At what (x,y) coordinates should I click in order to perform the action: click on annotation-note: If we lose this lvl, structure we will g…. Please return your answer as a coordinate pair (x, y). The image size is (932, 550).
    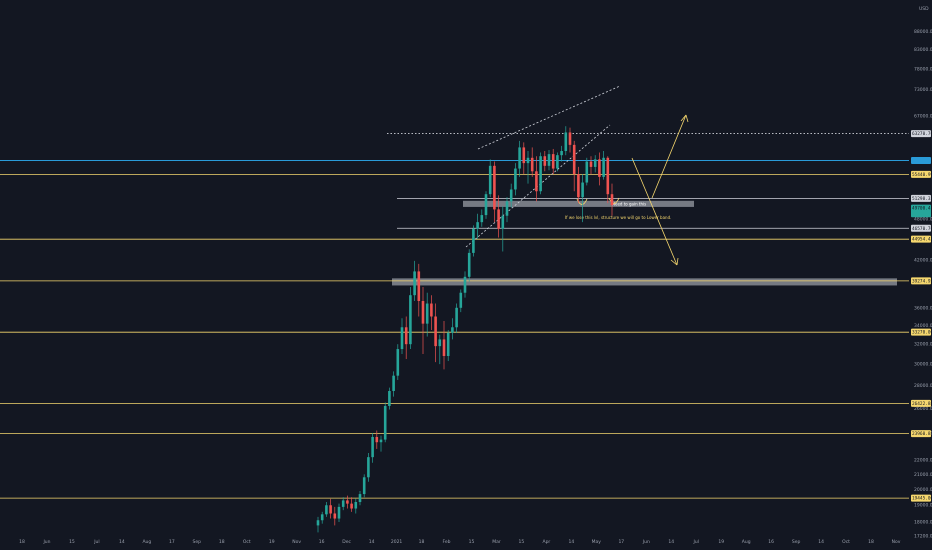
    Looking at the image, I should click on (618, 217).